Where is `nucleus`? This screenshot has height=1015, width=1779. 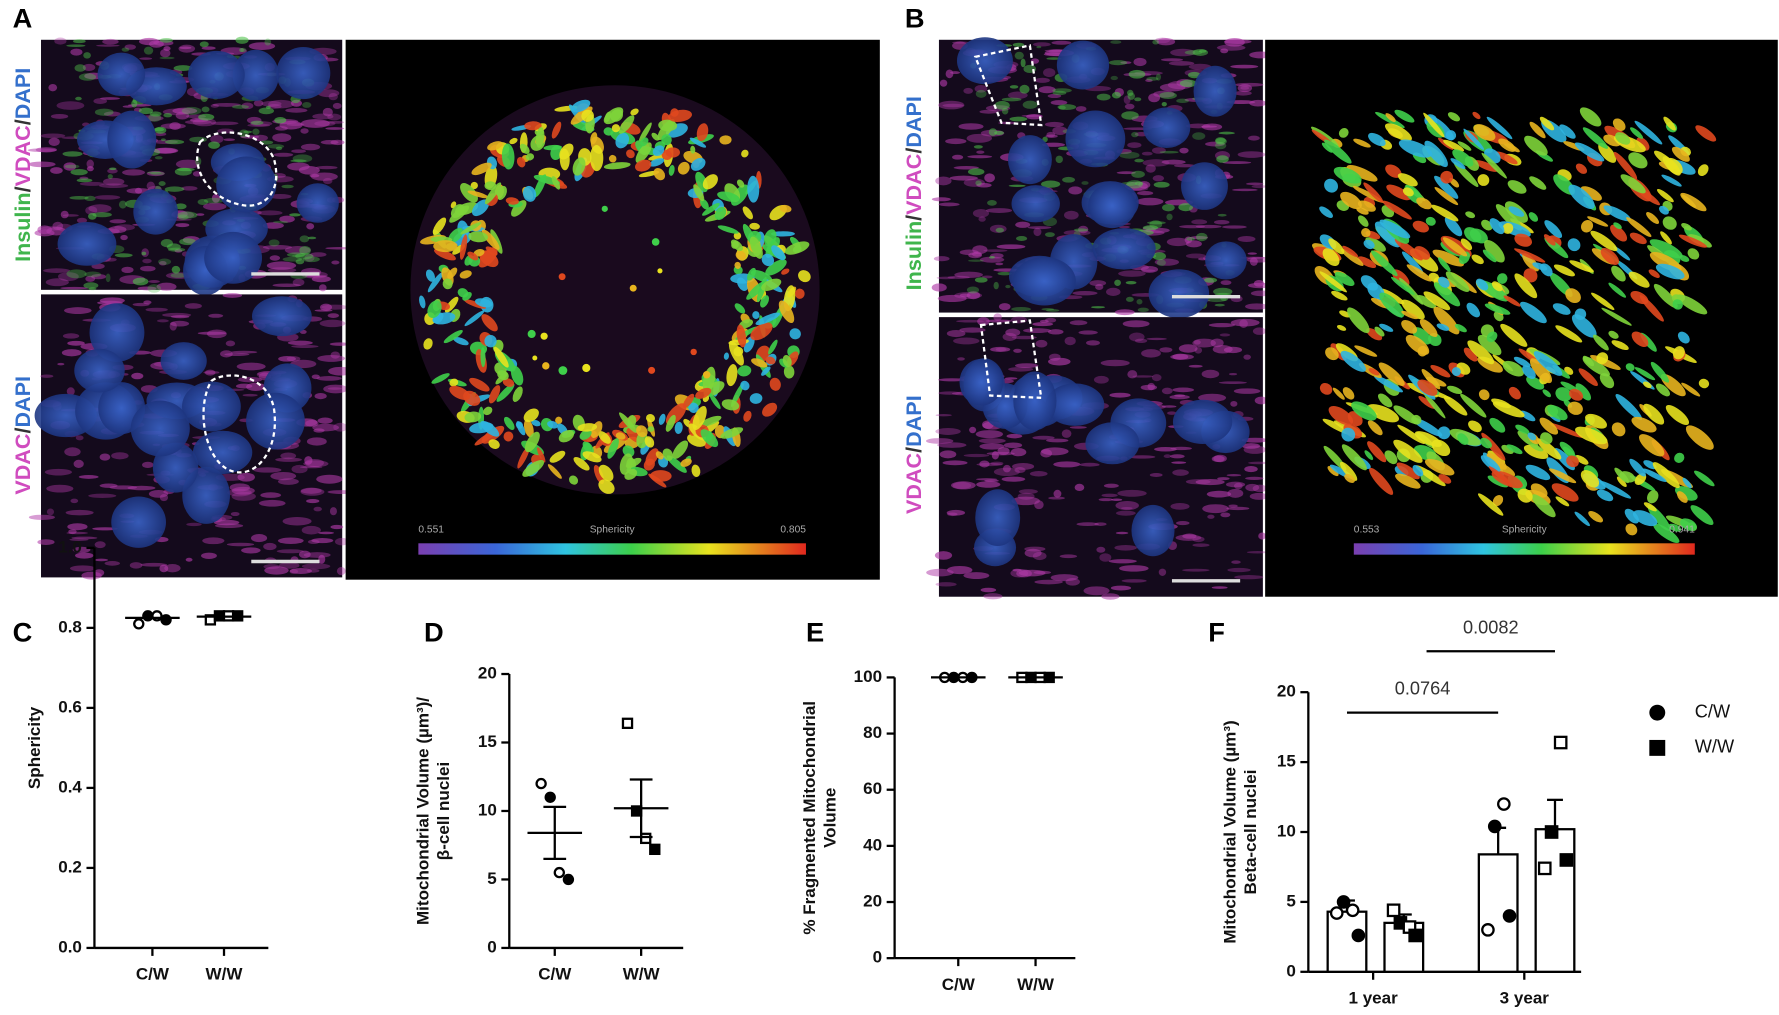
nucleus is located at coordinates (233, 257).